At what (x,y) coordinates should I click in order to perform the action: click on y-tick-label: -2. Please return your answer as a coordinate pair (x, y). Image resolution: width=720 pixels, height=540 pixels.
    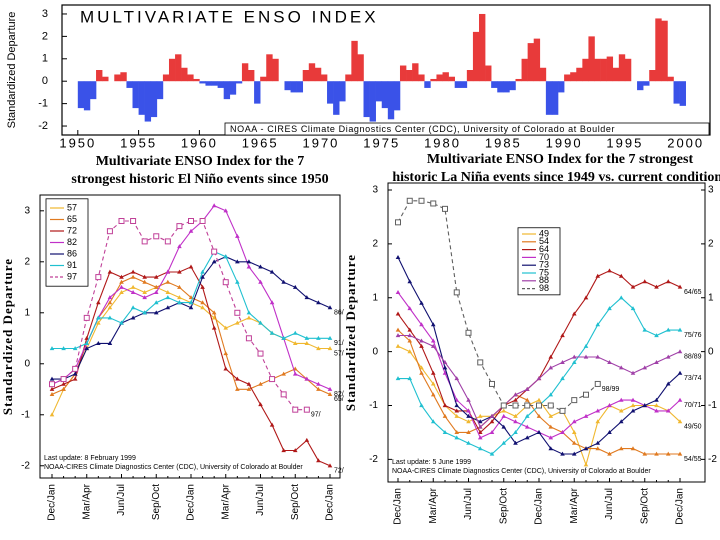
    Looking at the image, I should click on (25, 465).